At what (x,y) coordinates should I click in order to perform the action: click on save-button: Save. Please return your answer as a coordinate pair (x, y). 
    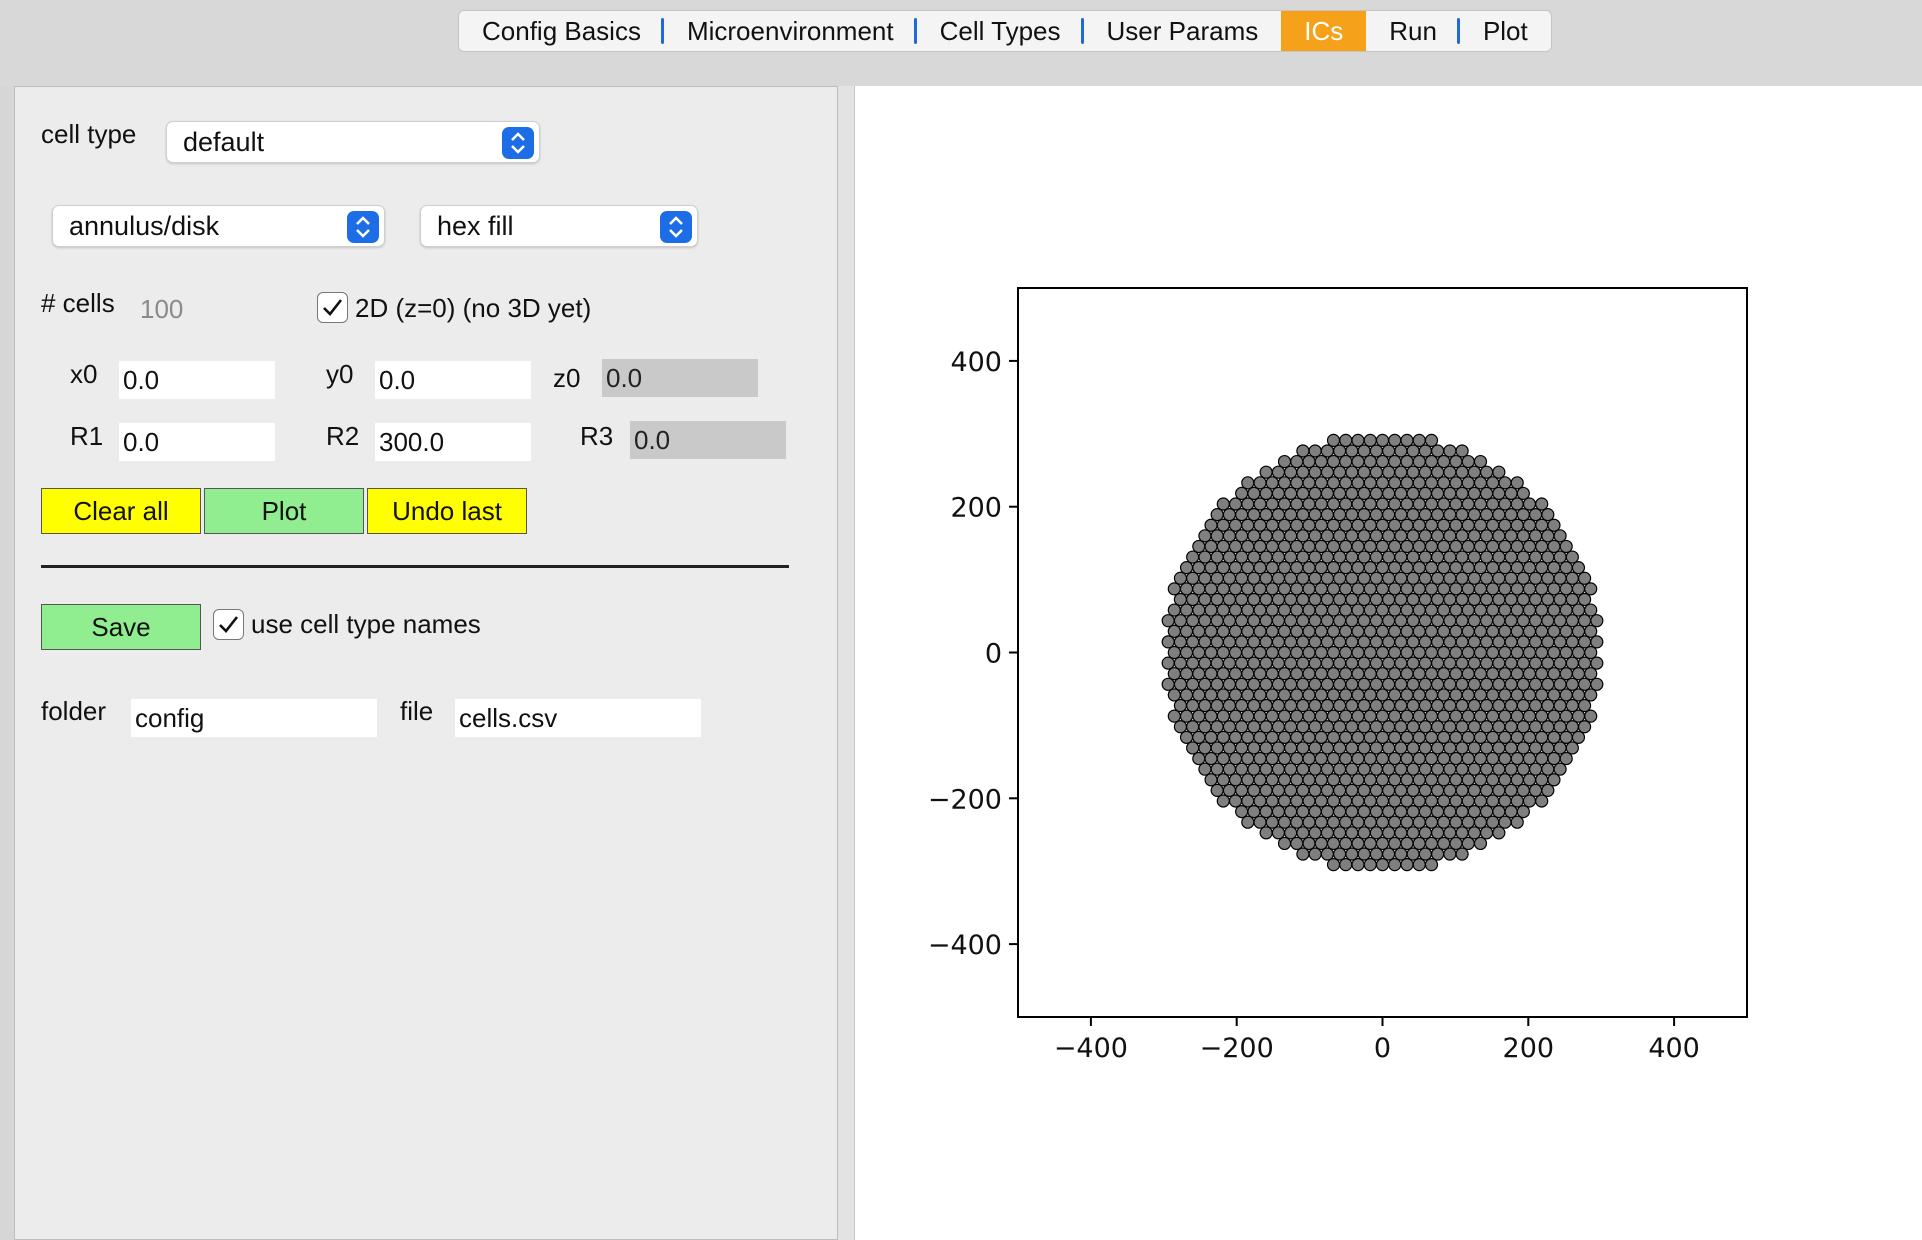
    Looking at the image, I should click on (121, 627).